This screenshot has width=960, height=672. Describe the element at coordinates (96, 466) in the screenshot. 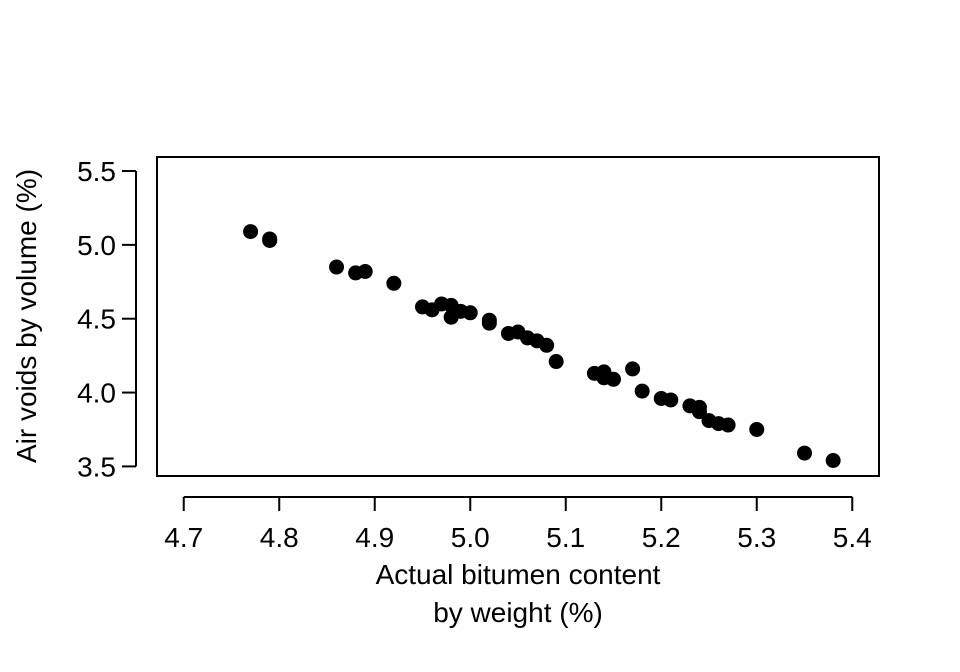

I see `y-tick-label: 3.5` at that location.